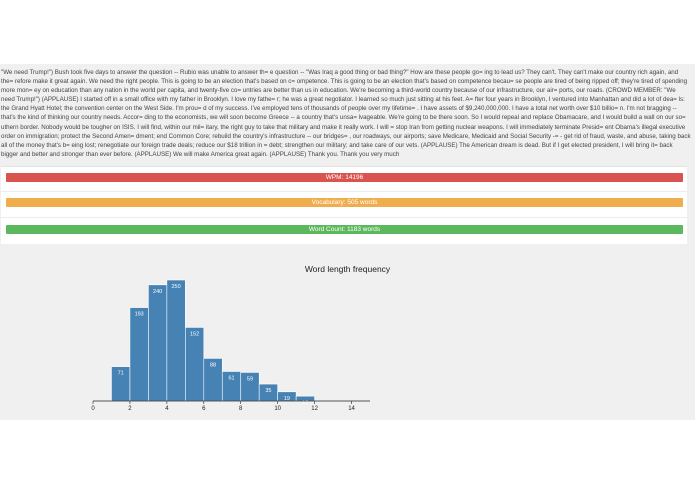 This screenshot has height=494, width=695. What do you see at coordinates (241, 409) in the screenshot?
I see `x-tick-label: 8` at bounding box center [241, 409].